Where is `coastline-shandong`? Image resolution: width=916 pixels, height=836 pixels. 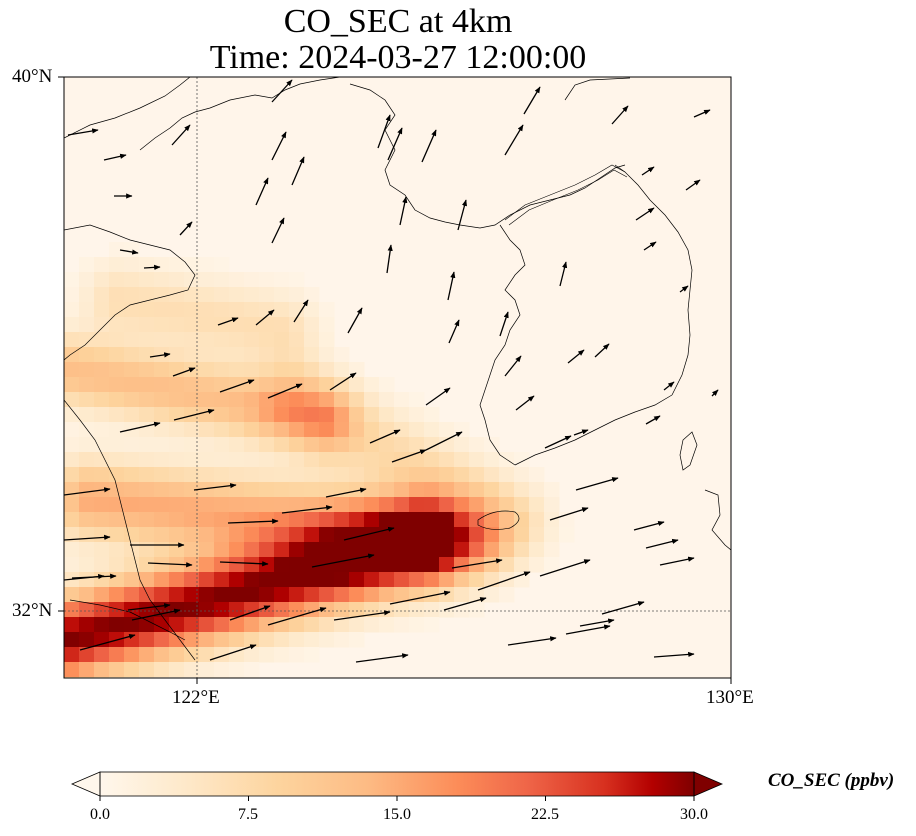
coastline-shandong is located at coordinates (130, 292).